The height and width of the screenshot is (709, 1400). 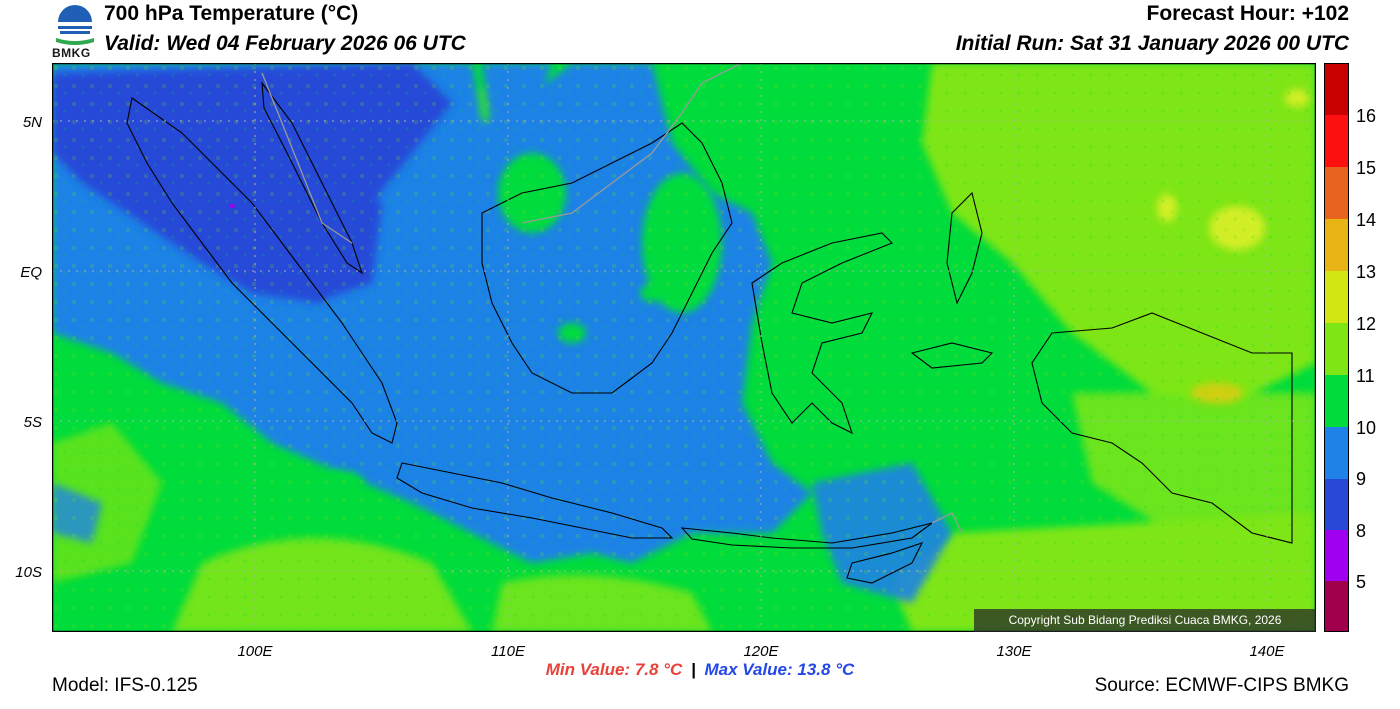 What do you see at coordinates (1248, 13) in the screenshot?
I see `forecast-hour: Forecast Hour: +102` at bounding box center [1248, 13].